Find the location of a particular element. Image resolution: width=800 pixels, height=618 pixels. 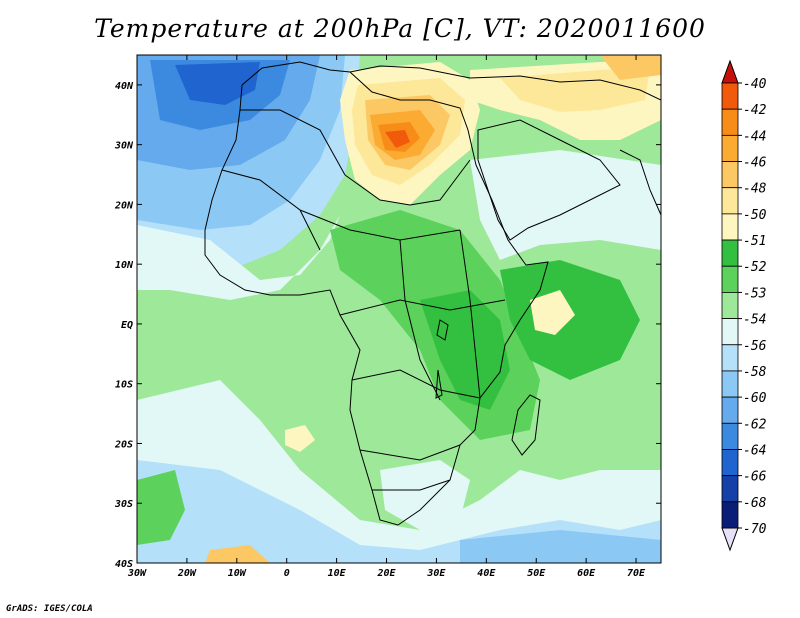

colorbar-bottom-arrow is located at coordinates (730, 539).